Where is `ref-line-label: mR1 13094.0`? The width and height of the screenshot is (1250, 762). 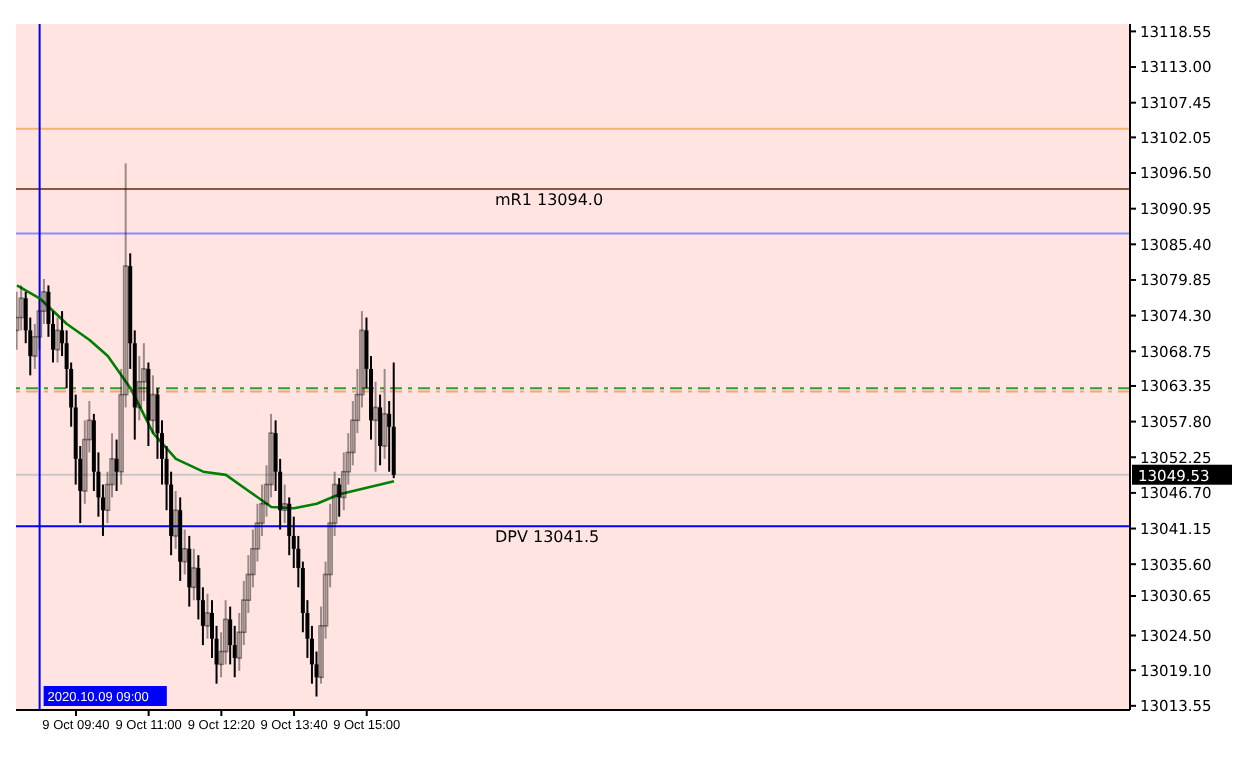 ref-line-label: mR1 13094.0 is located at coordinates (549, 200).